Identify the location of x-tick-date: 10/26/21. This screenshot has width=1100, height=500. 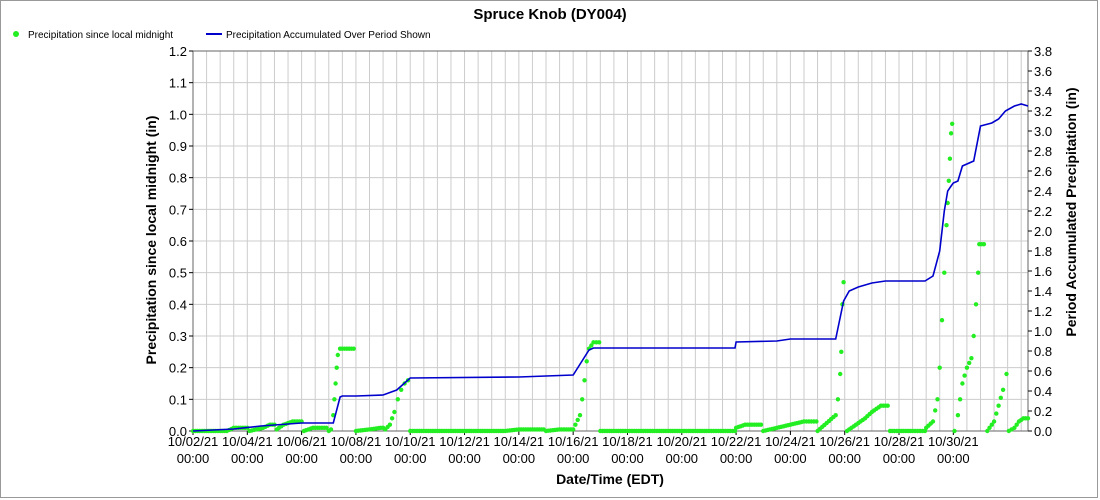
(844, 441).